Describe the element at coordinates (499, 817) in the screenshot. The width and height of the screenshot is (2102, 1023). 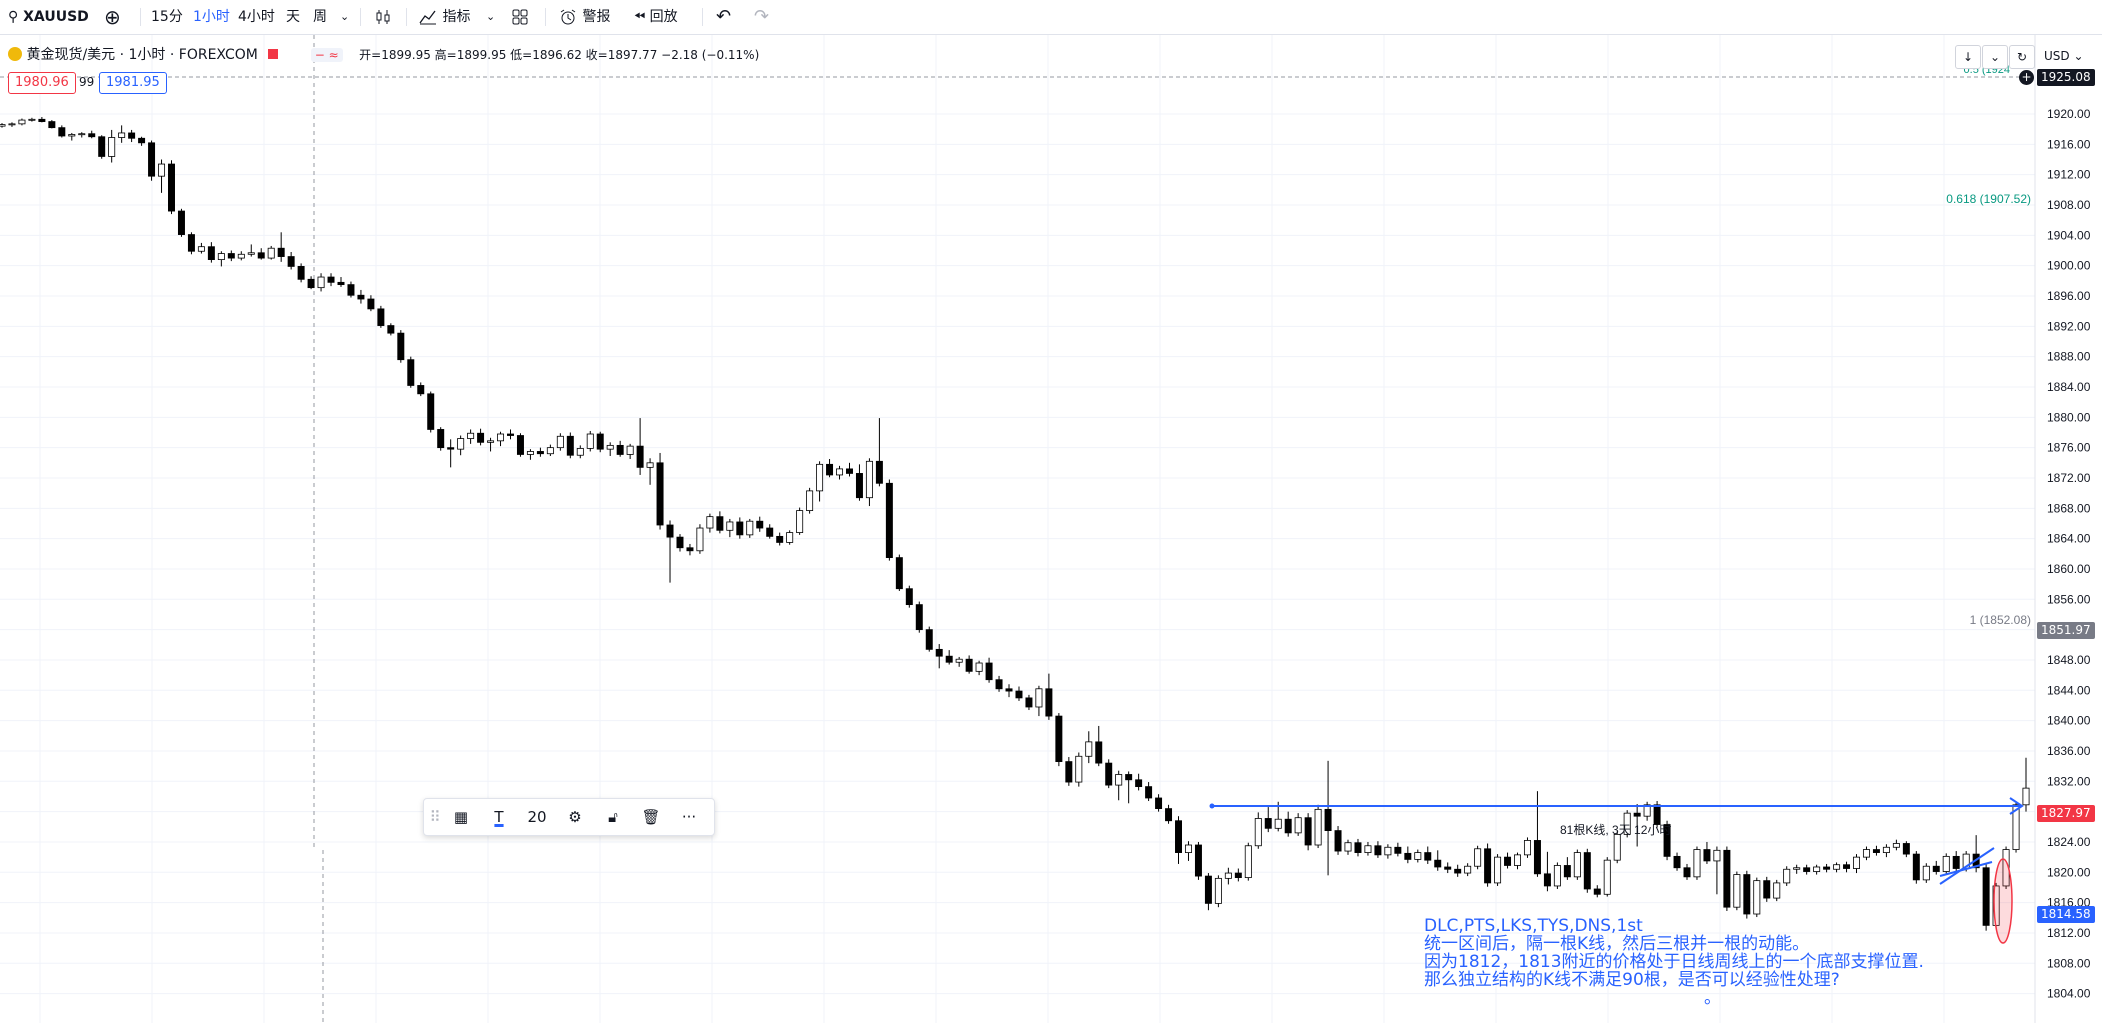
I see `text-color-icon: T` at that location.